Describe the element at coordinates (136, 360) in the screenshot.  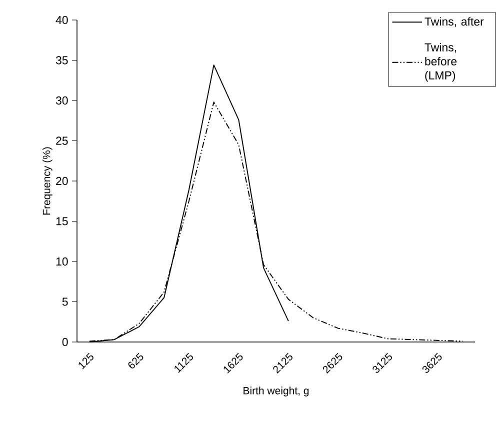
I see `x-tick-label: 625` at that location.